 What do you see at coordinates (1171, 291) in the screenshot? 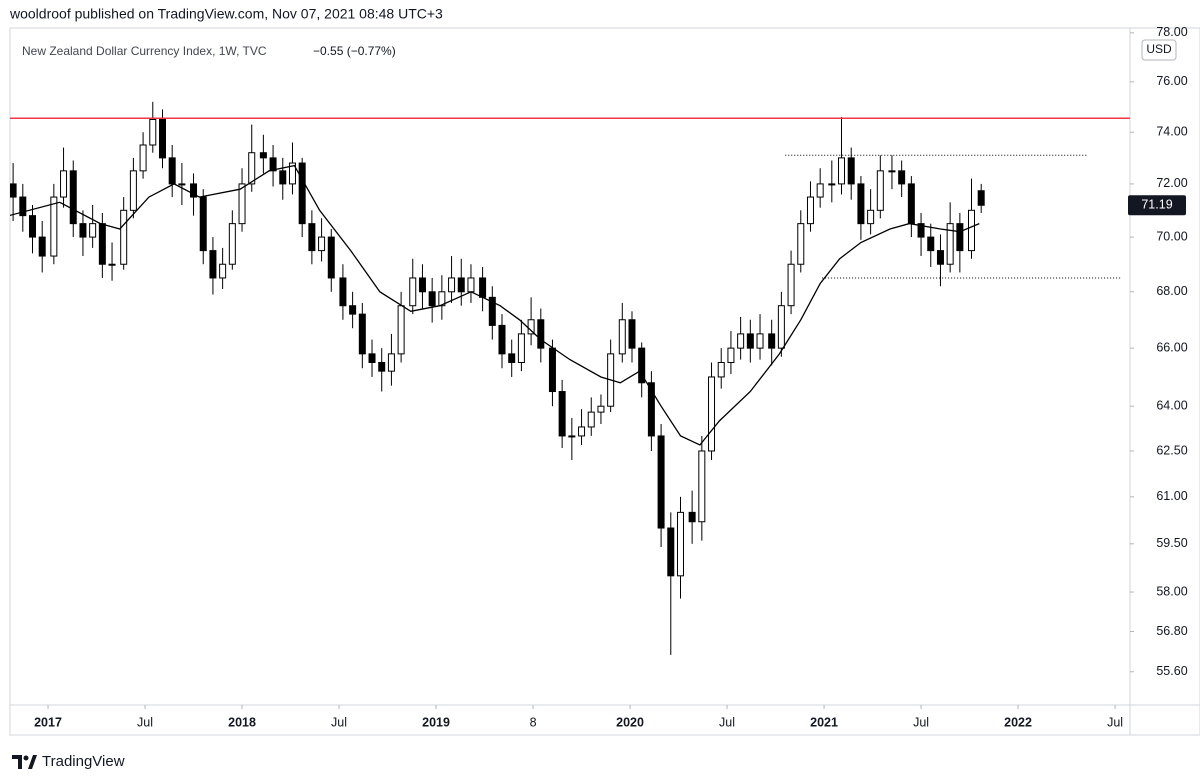
I see `y-tick-label: 68.00` at bounding box center [1171, 291].